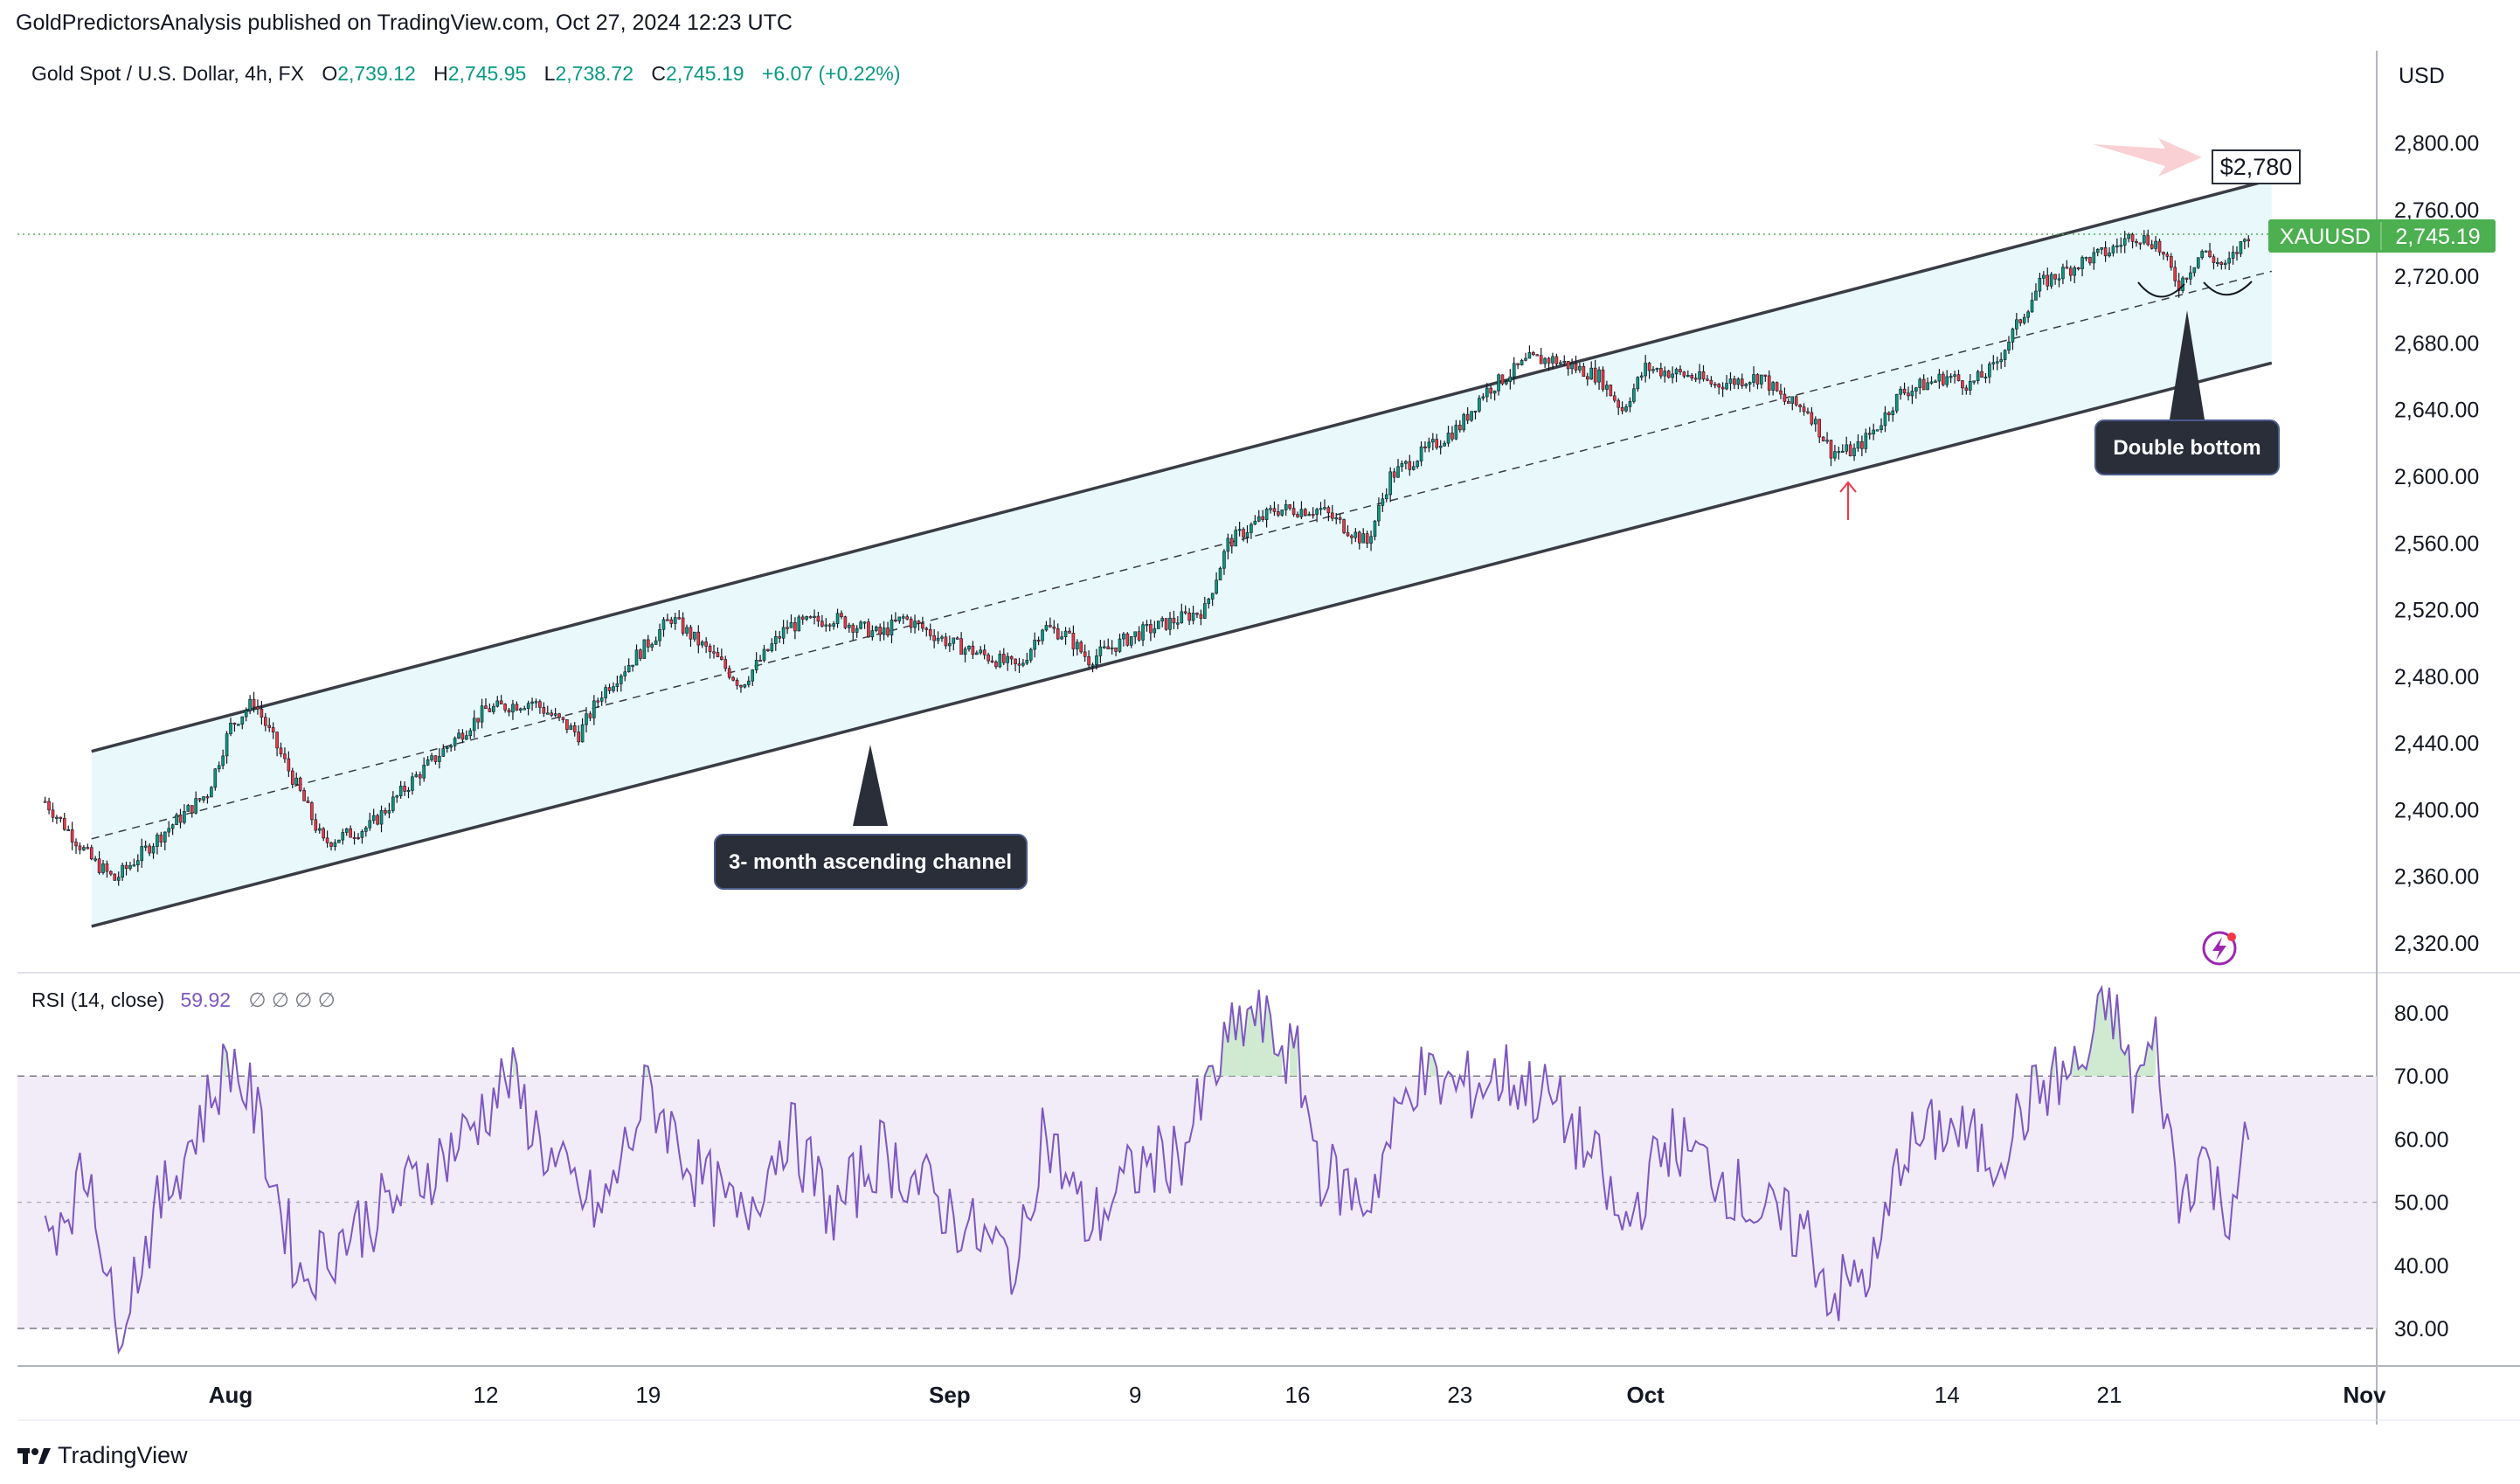 This screenshot has width=2520, height=1484. I want to click on price-tick-label: 2,320.00, so click(2436, 944).